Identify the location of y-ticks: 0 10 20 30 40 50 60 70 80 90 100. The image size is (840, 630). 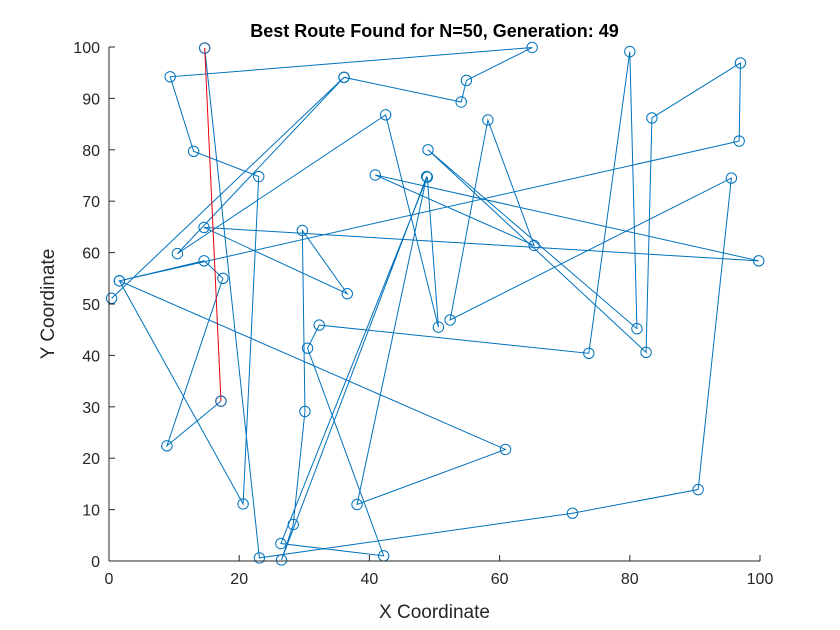
(94, 305).